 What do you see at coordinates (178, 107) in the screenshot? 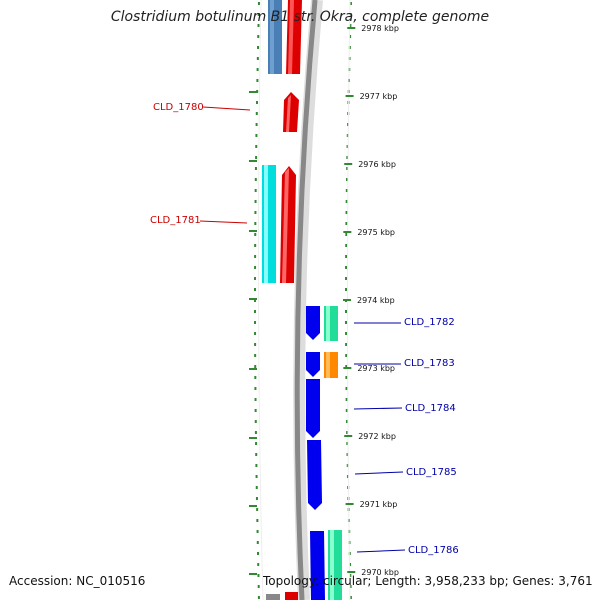
I see `gene-label-cld-1780: CLD_1780` at bounding box center [178, 107].